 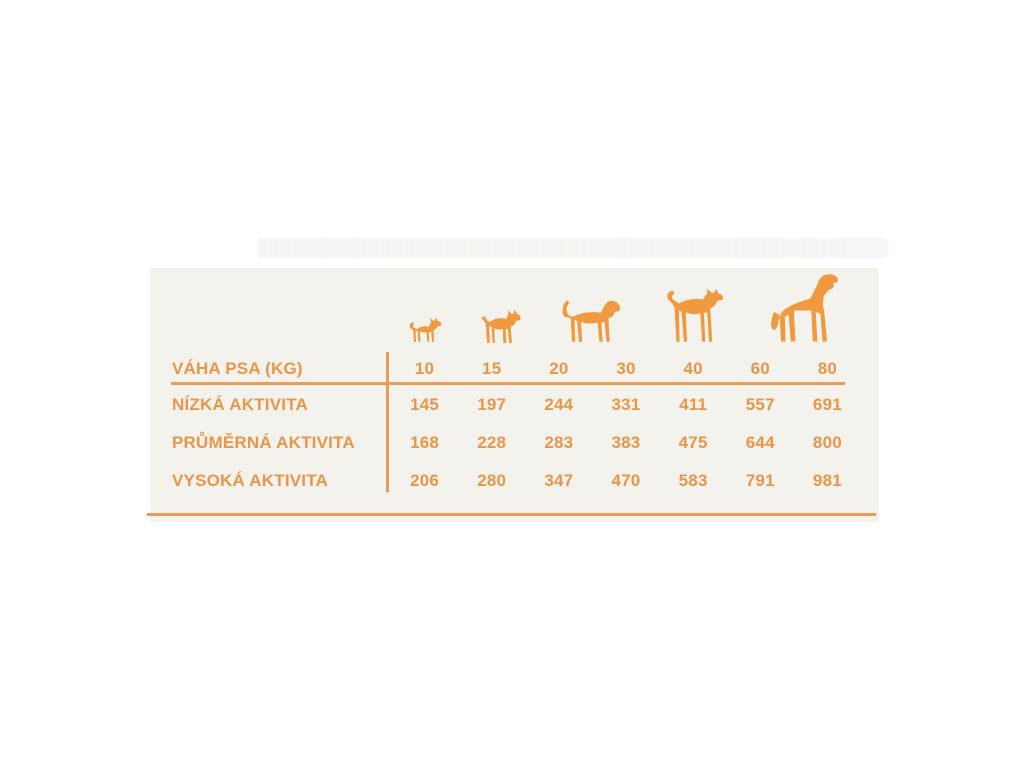 I want to click on value-cell: 557, so click(x=760, y=404).